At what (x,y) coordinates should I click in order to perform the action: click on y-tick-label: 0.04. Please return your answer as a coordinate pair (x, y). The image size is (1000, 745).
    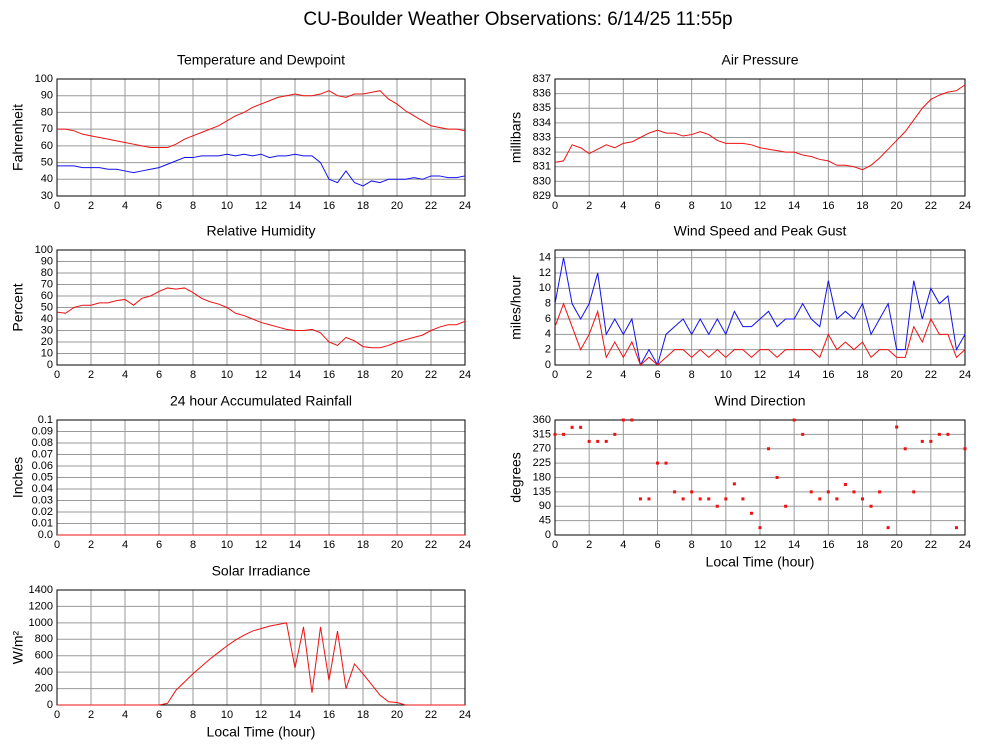
    Looking at the image, I should click on (42, 489).